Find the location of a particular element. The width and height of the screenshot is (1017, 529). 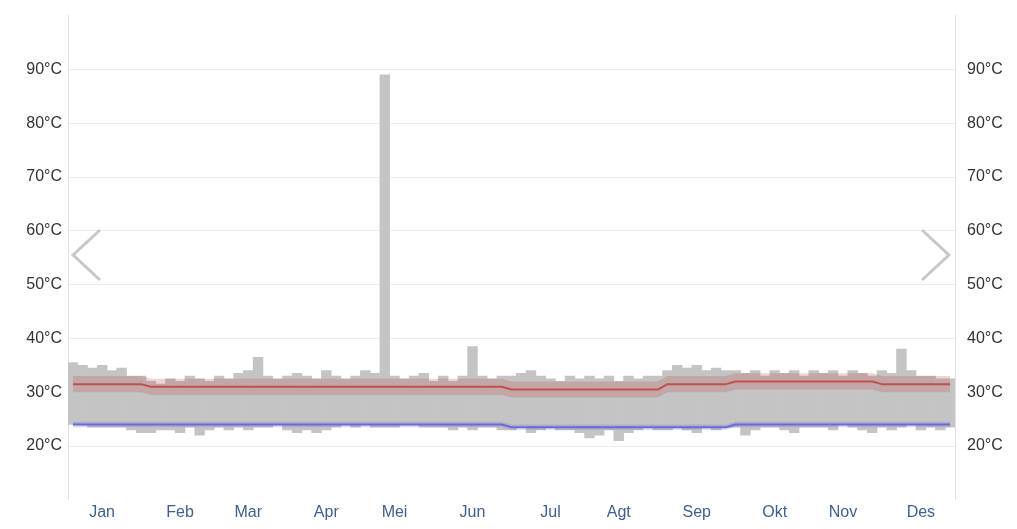

y2-tick-label: 50°C is located at coordinates (985, 284).